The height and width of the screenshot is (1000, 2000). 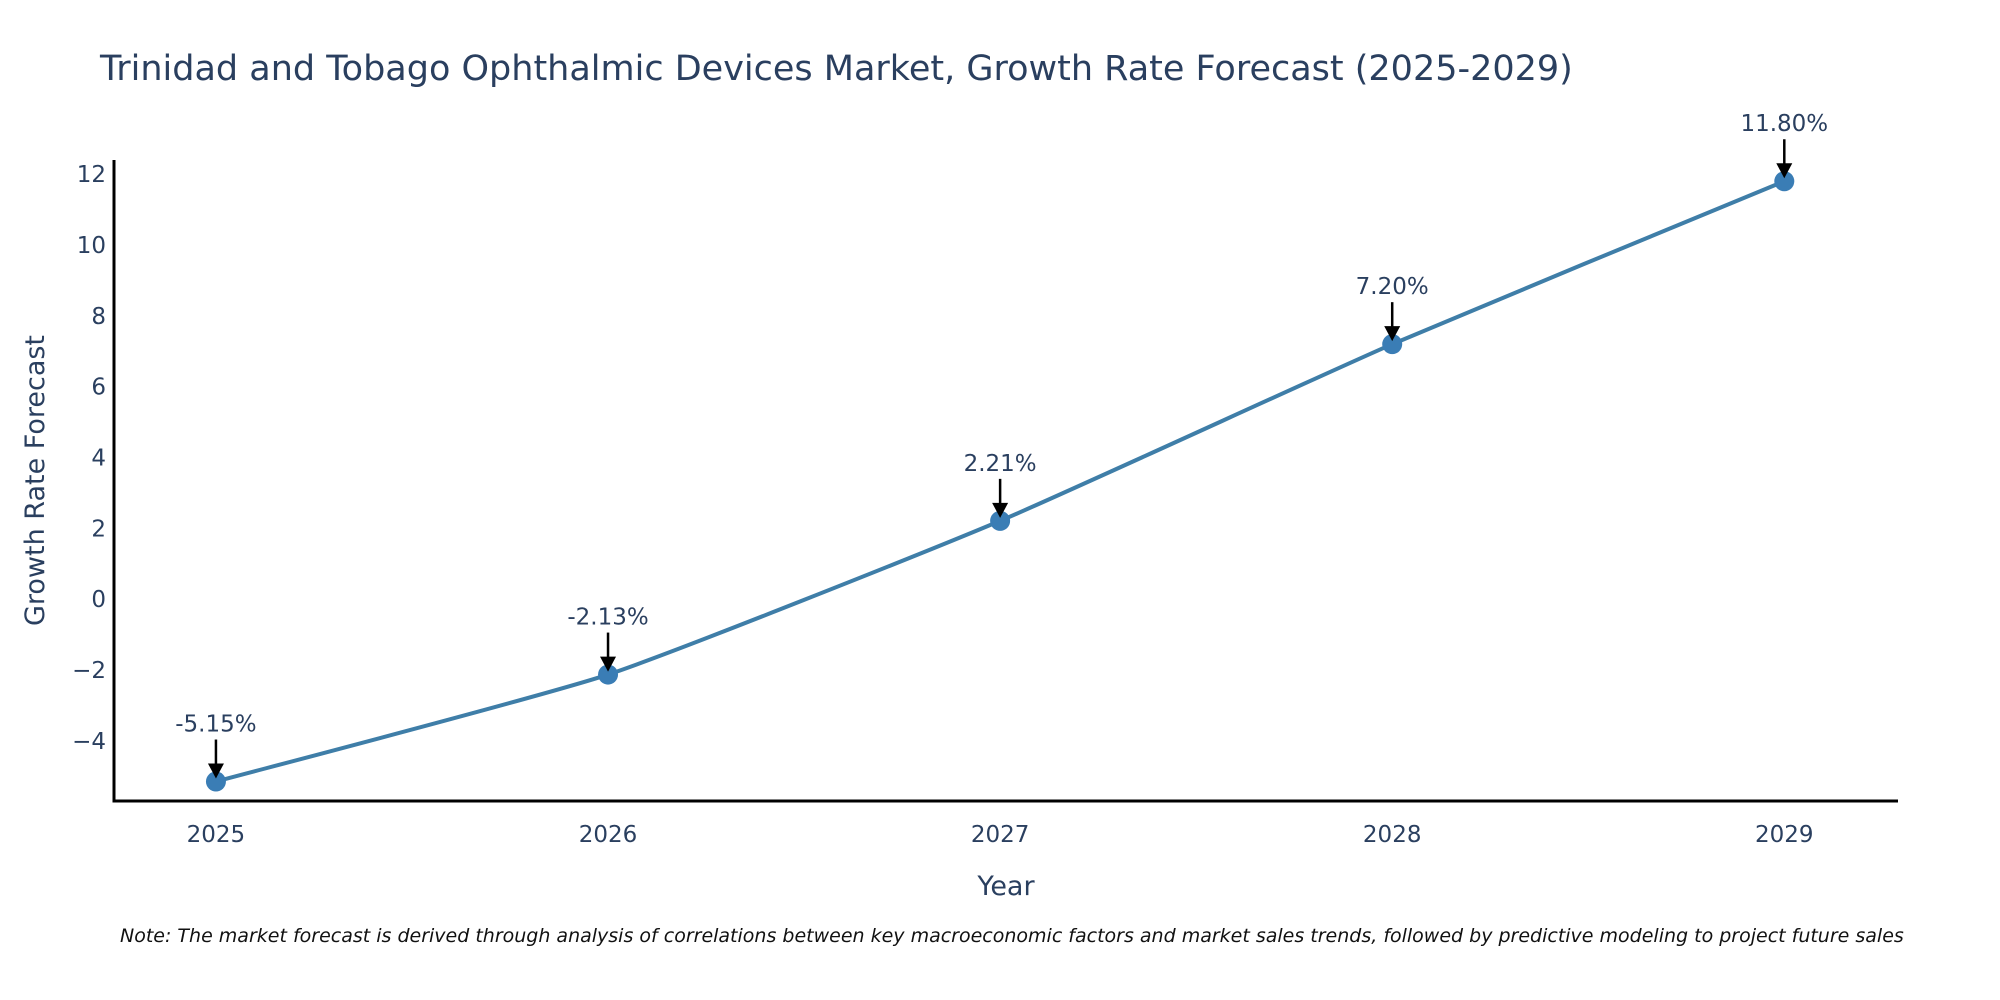 I want to click on annotation-label: 2.21%, so click(x=1000, y=464).